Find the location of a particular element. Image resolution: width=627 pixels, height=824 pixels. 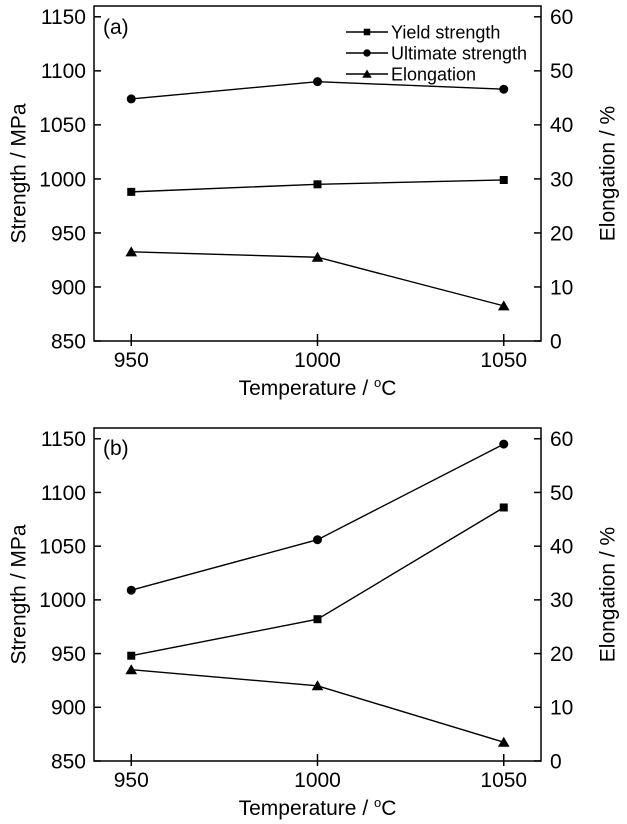

panel-b-label: (b) is located at coordinates (116, 448).